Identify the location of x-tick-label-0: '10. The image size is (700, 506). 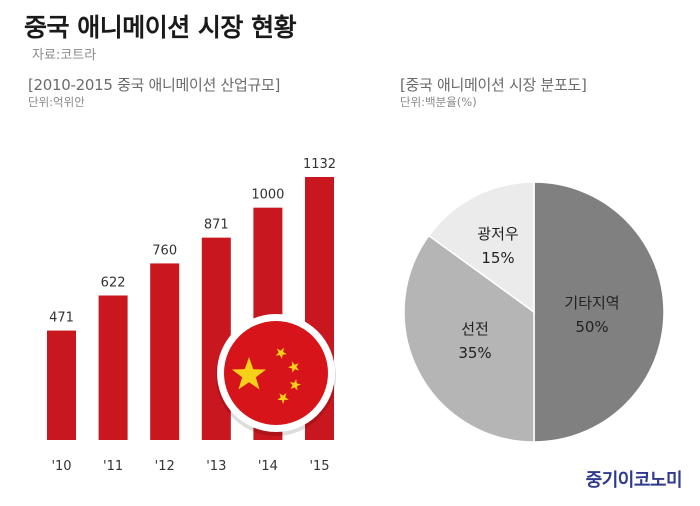
(61, 466).